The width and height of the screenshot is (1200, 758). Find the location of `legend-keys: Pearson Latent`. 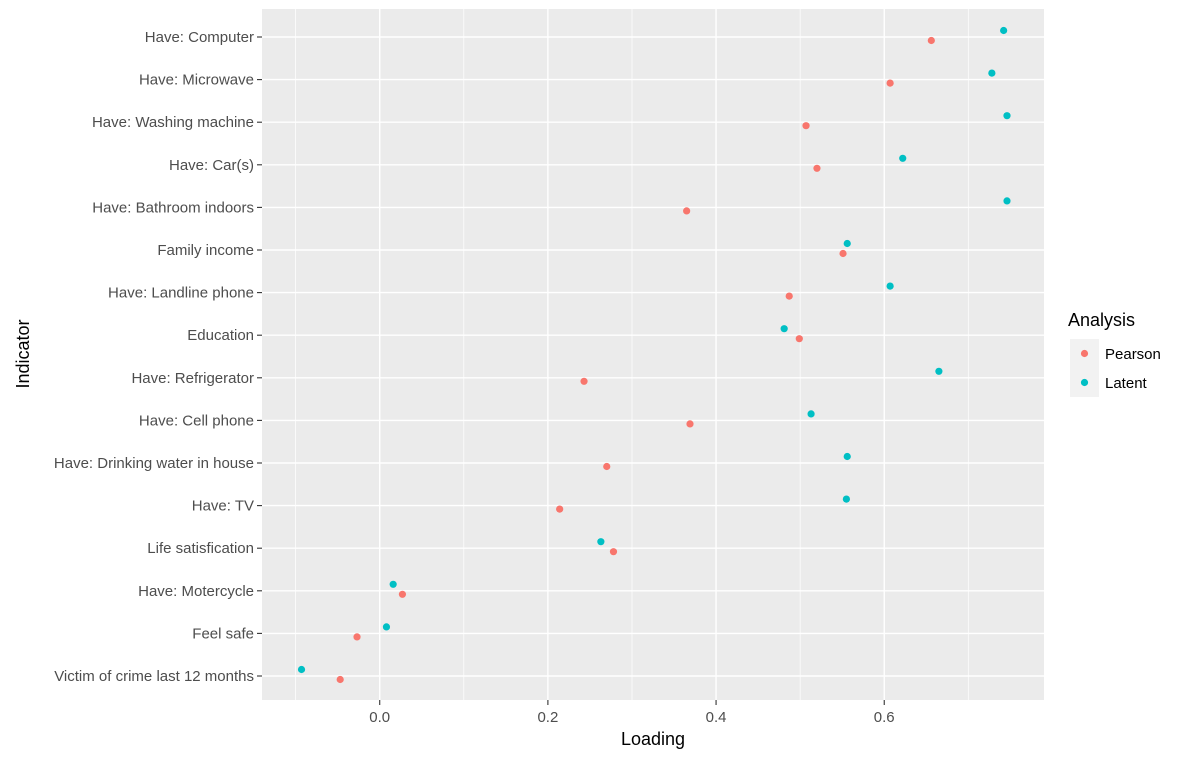

legend-keys: Pearson Latent is located at coordinates (1115, 368).